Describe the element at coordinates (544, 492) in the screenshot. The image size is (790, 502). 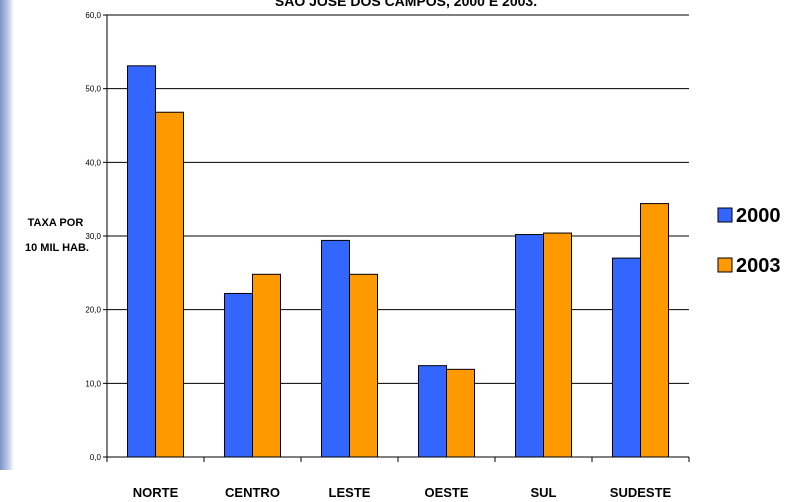
I see `x-category-label: SUL` at that location.